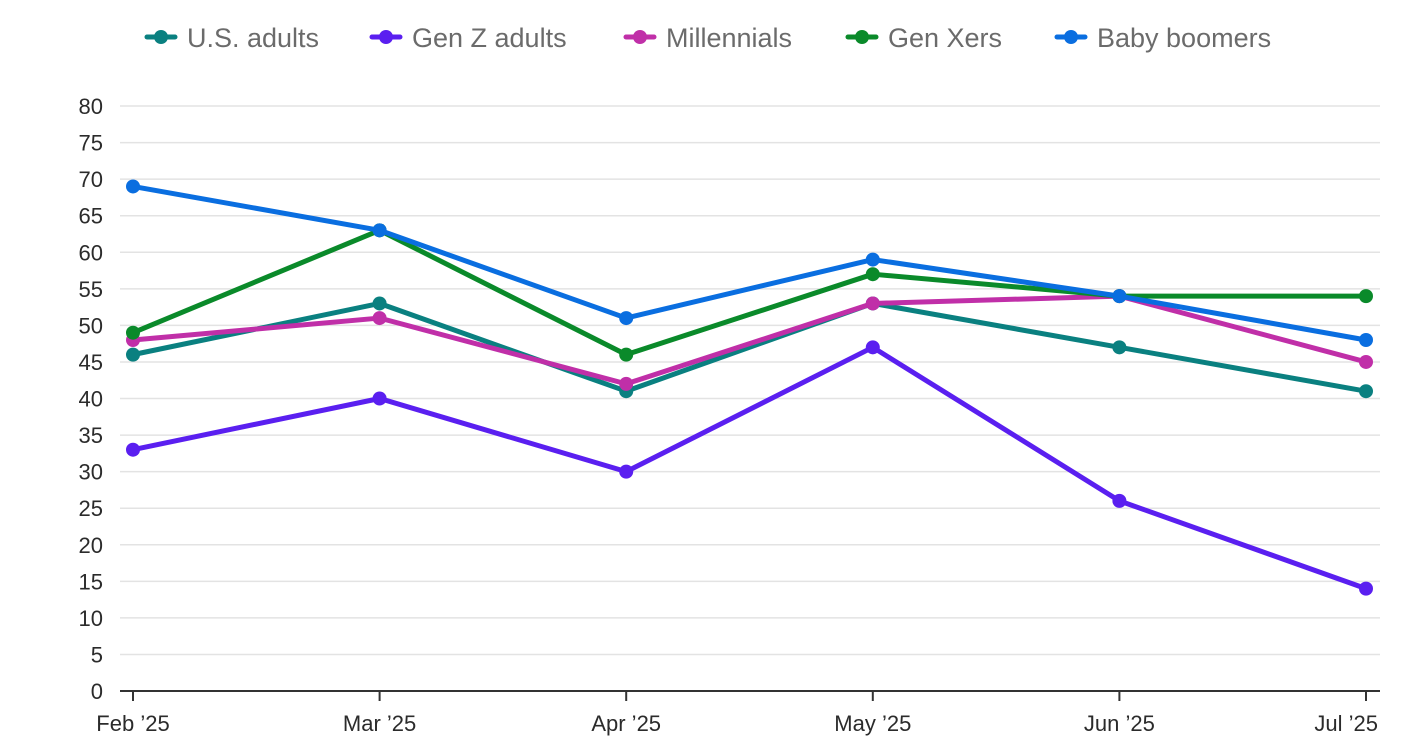 This screenshot has width=1413, height=756. What do you see at coordinates (91, 325) in the screenshot?
I see `y-tick-label: 50` at bounding box center [91, 325].